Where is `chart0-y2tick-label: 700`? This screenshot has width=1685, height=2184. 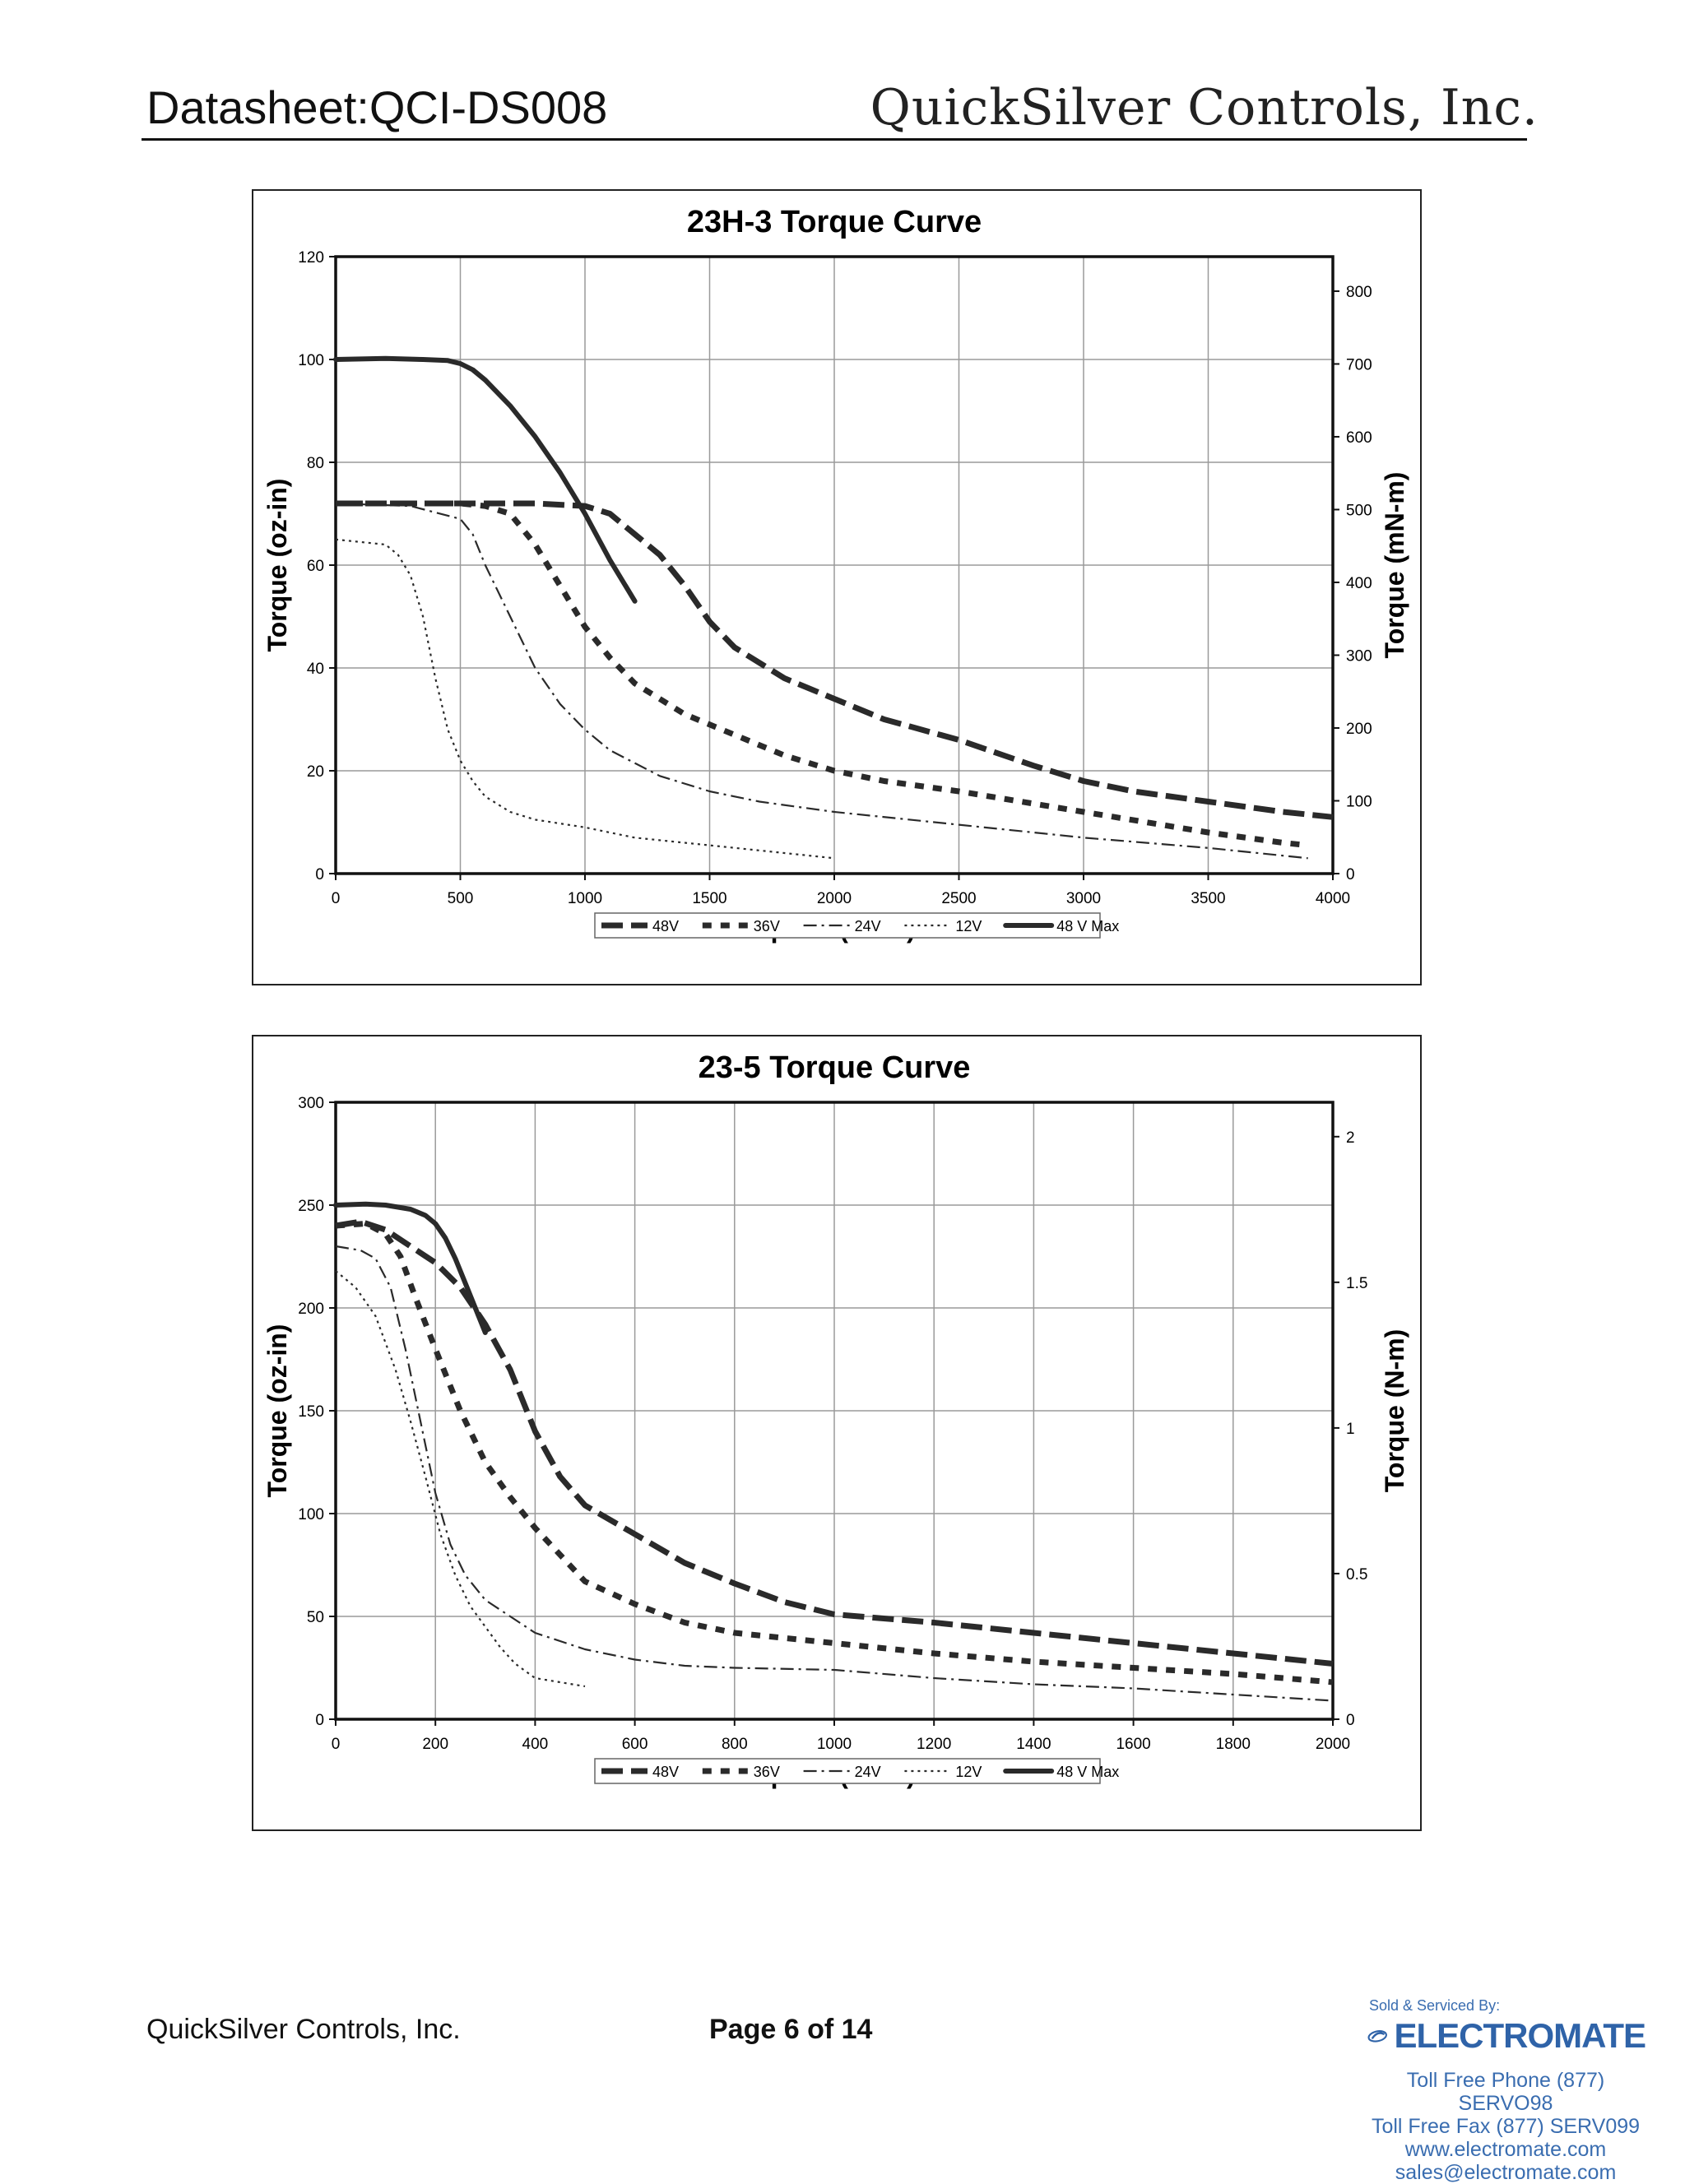
chart0-y2tick-label: 700 is located at coordinates (1359, 364).